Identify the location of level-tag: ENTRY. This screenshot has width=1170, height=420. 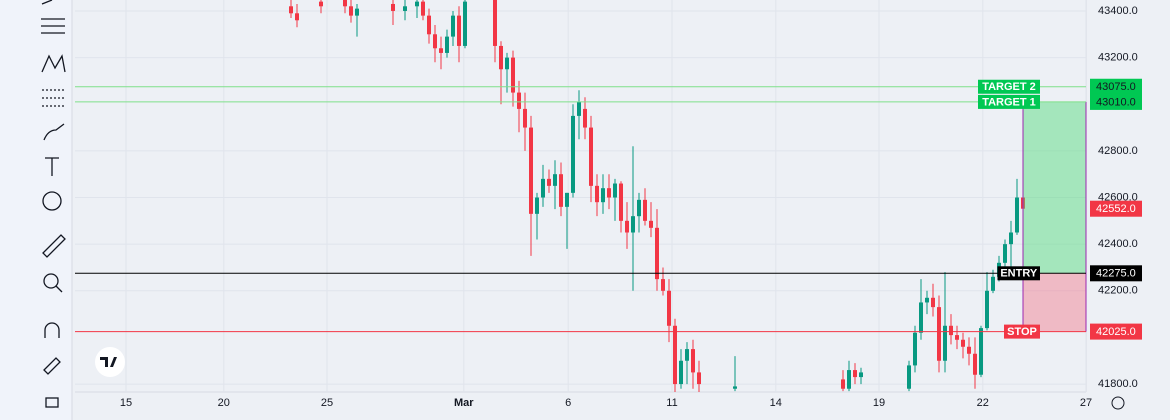
(1018, 273).